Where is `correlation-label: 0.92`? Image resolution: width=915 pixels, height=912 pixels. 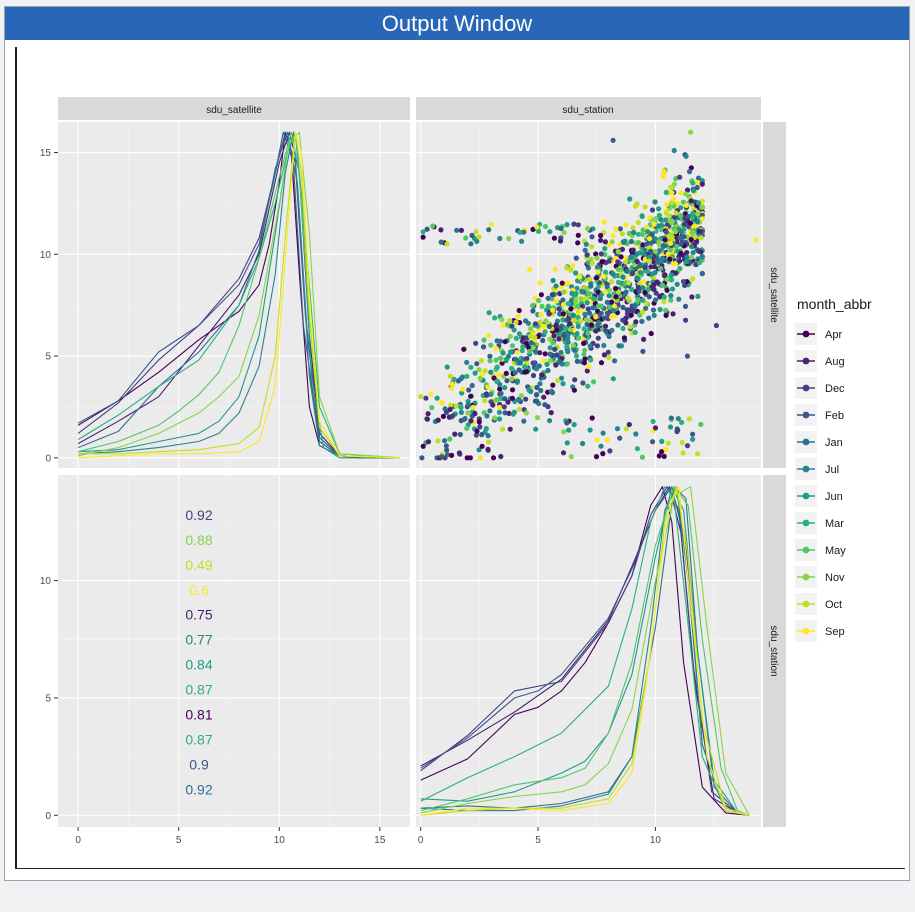
correlation-label: 0.92 is located at coordinates (198, 789).